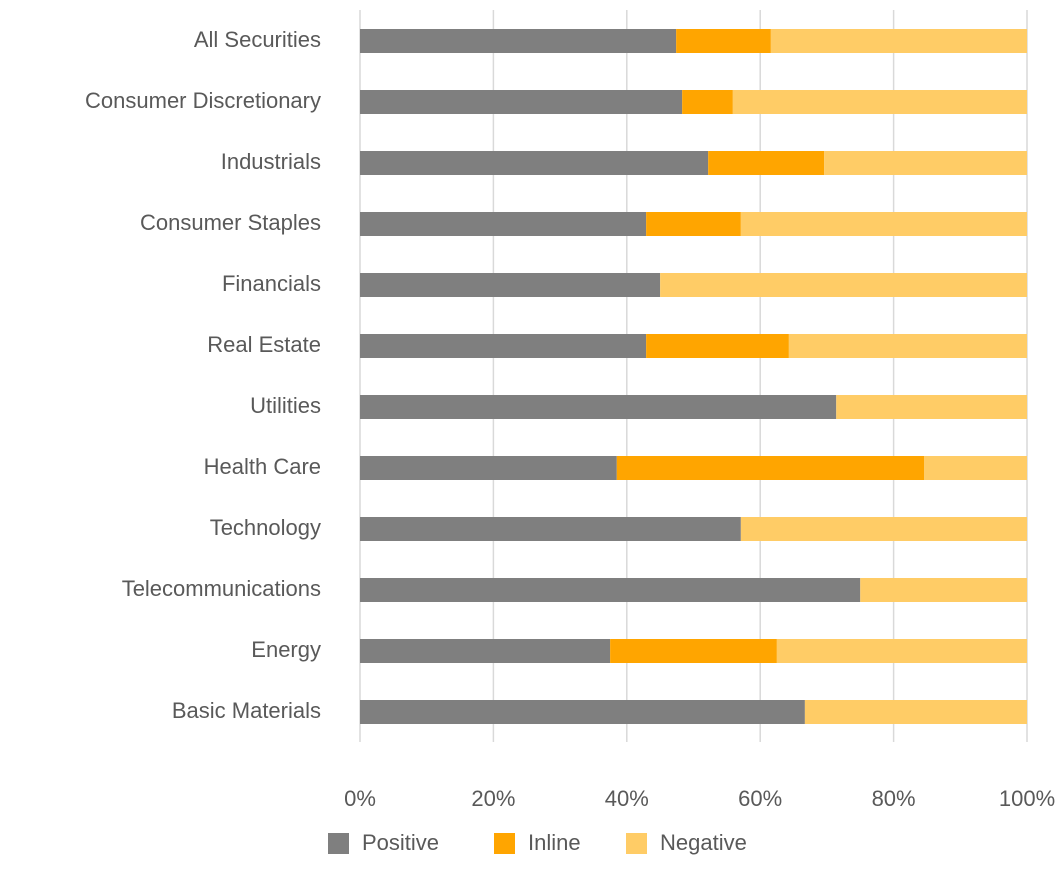  What do you see at coordinates (703, 842) in the screenshot?
I see `legend-label: Negative` at bounding box center [703, 842].